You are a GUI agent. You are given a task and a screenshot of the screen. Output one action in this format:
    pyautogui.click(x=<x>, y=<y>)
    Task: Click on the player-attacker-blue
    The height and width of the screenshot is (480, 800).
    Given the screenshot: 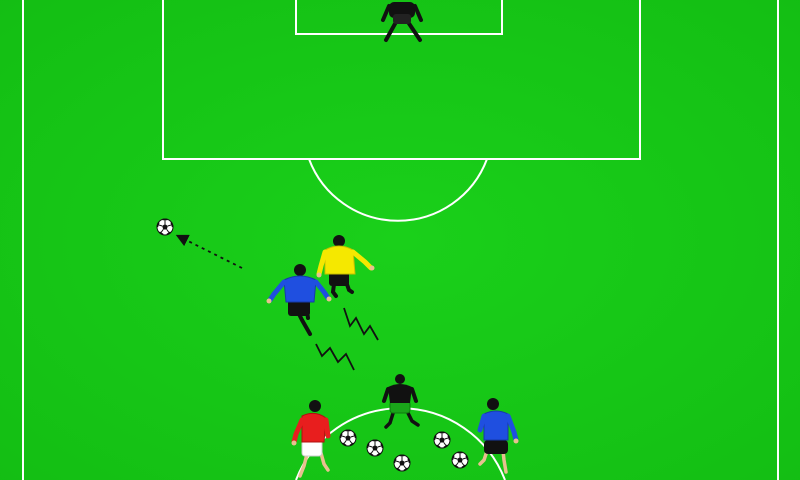 What is the action you would take?
    pyautogui.click(x=299, y=300)
    